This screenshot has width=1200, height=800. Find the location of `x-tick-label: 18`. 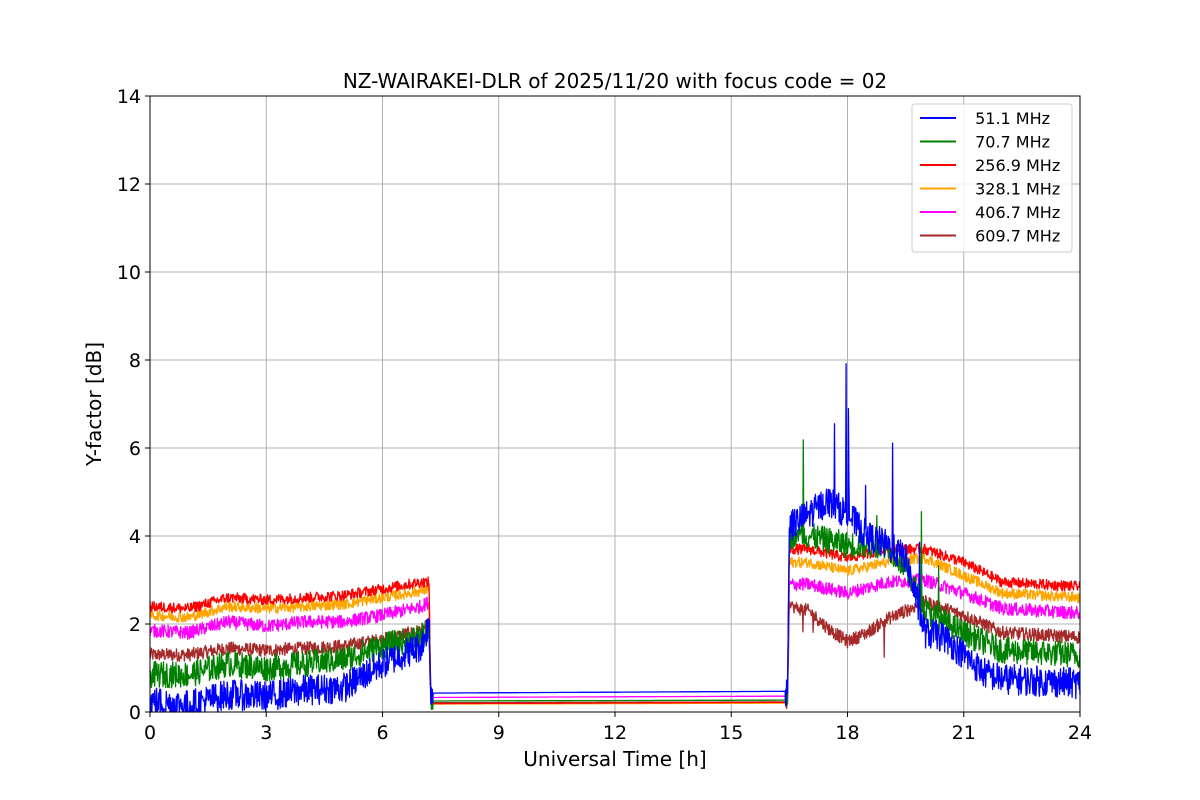

x-tick-label: 18 is located at coordinates (847, 733).